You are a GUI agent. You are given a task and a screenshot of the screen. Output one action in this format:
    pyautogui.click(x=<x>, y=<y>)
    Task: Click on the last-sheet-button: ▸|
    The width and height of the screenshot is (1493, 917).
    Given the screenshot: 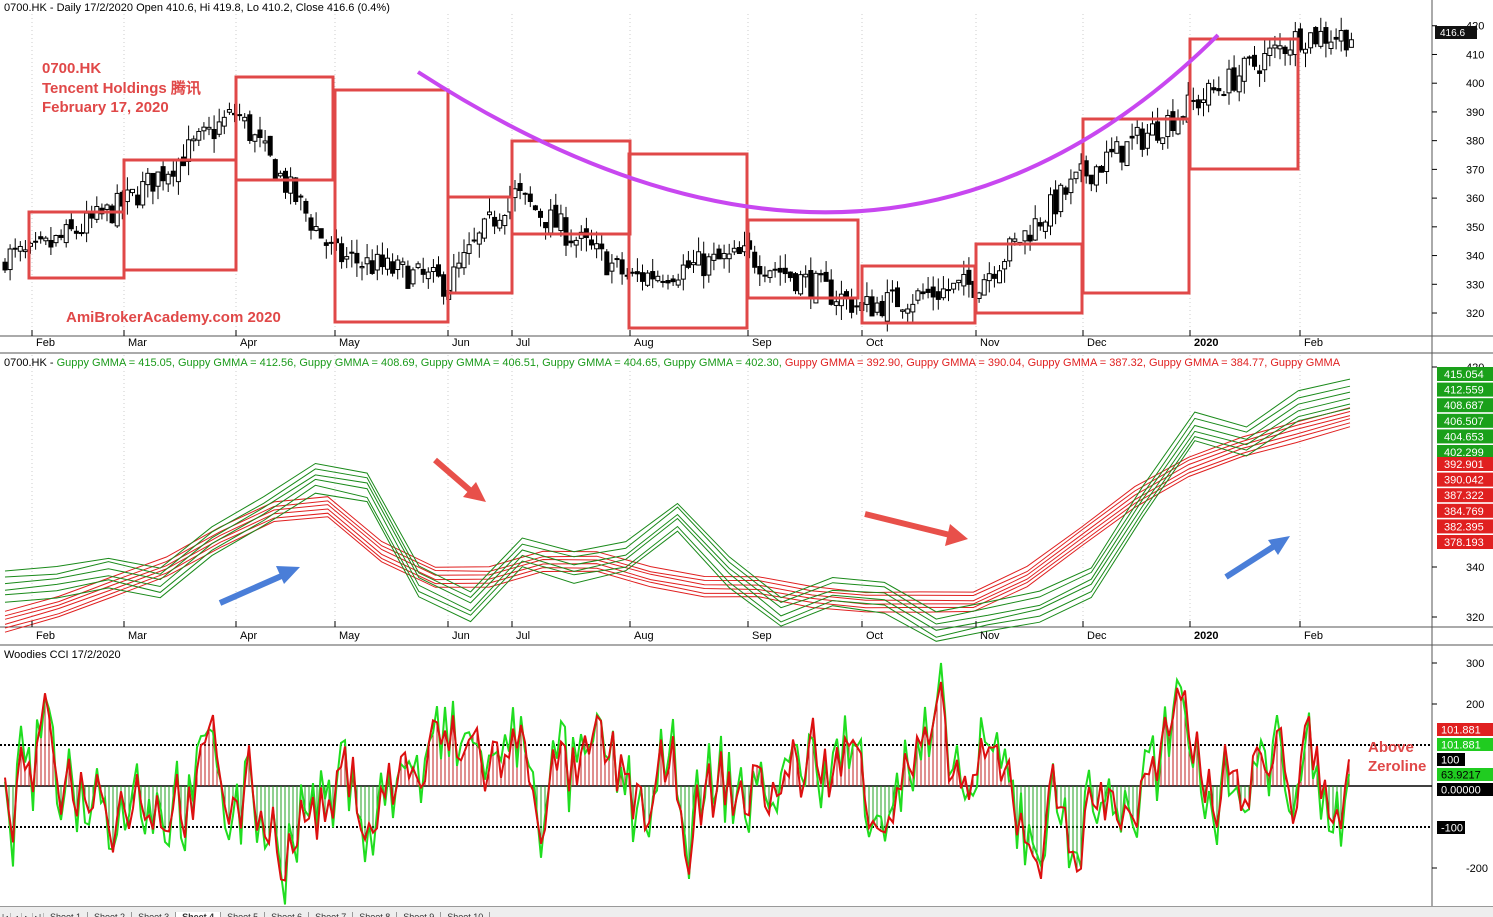 What is the action you would take?
    pyautogui.click(x=38, y=915)
    